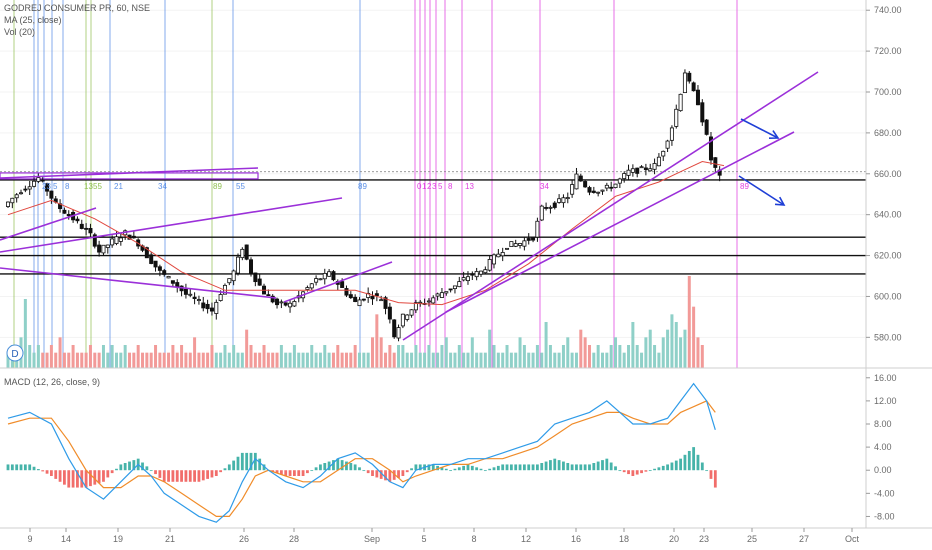 This screenshot has height=550, width=932. Describe the element at coordinates (852, 539) in the screenshot. I see `time-tick-label: Oct` at that location.